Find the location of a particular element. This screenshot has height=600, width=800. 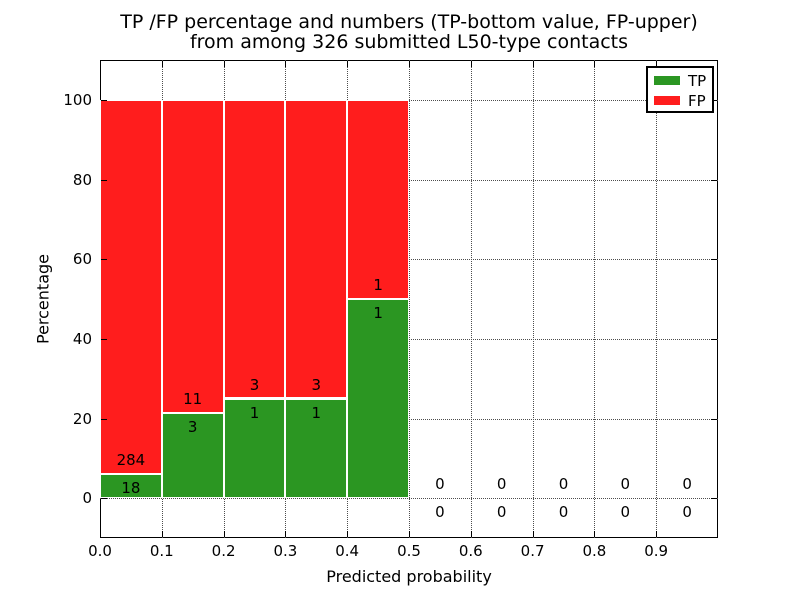

annotation-fp-count: 1 is located at coordinates (378, 285).